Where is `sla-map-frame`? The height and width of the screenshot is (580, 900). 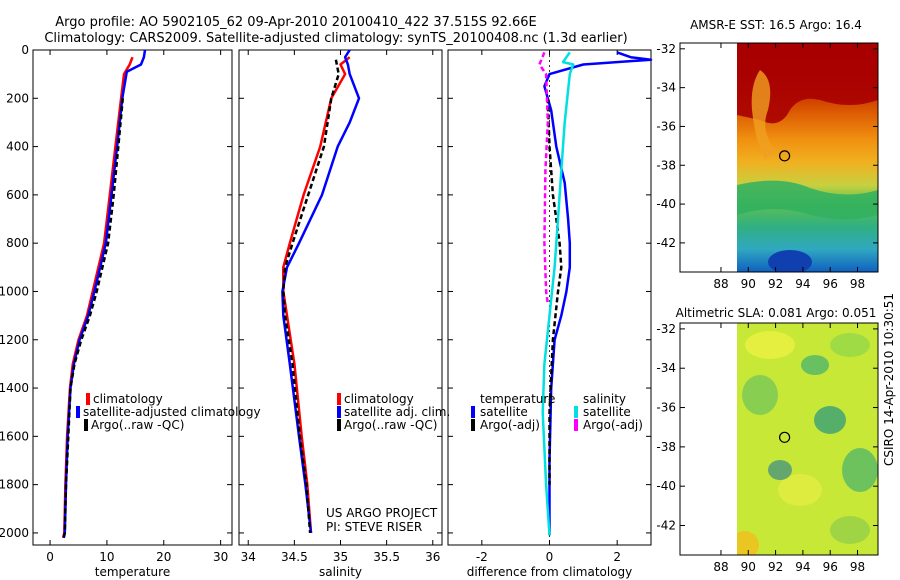 sla-map-frame is located at coordinates (779, 439).